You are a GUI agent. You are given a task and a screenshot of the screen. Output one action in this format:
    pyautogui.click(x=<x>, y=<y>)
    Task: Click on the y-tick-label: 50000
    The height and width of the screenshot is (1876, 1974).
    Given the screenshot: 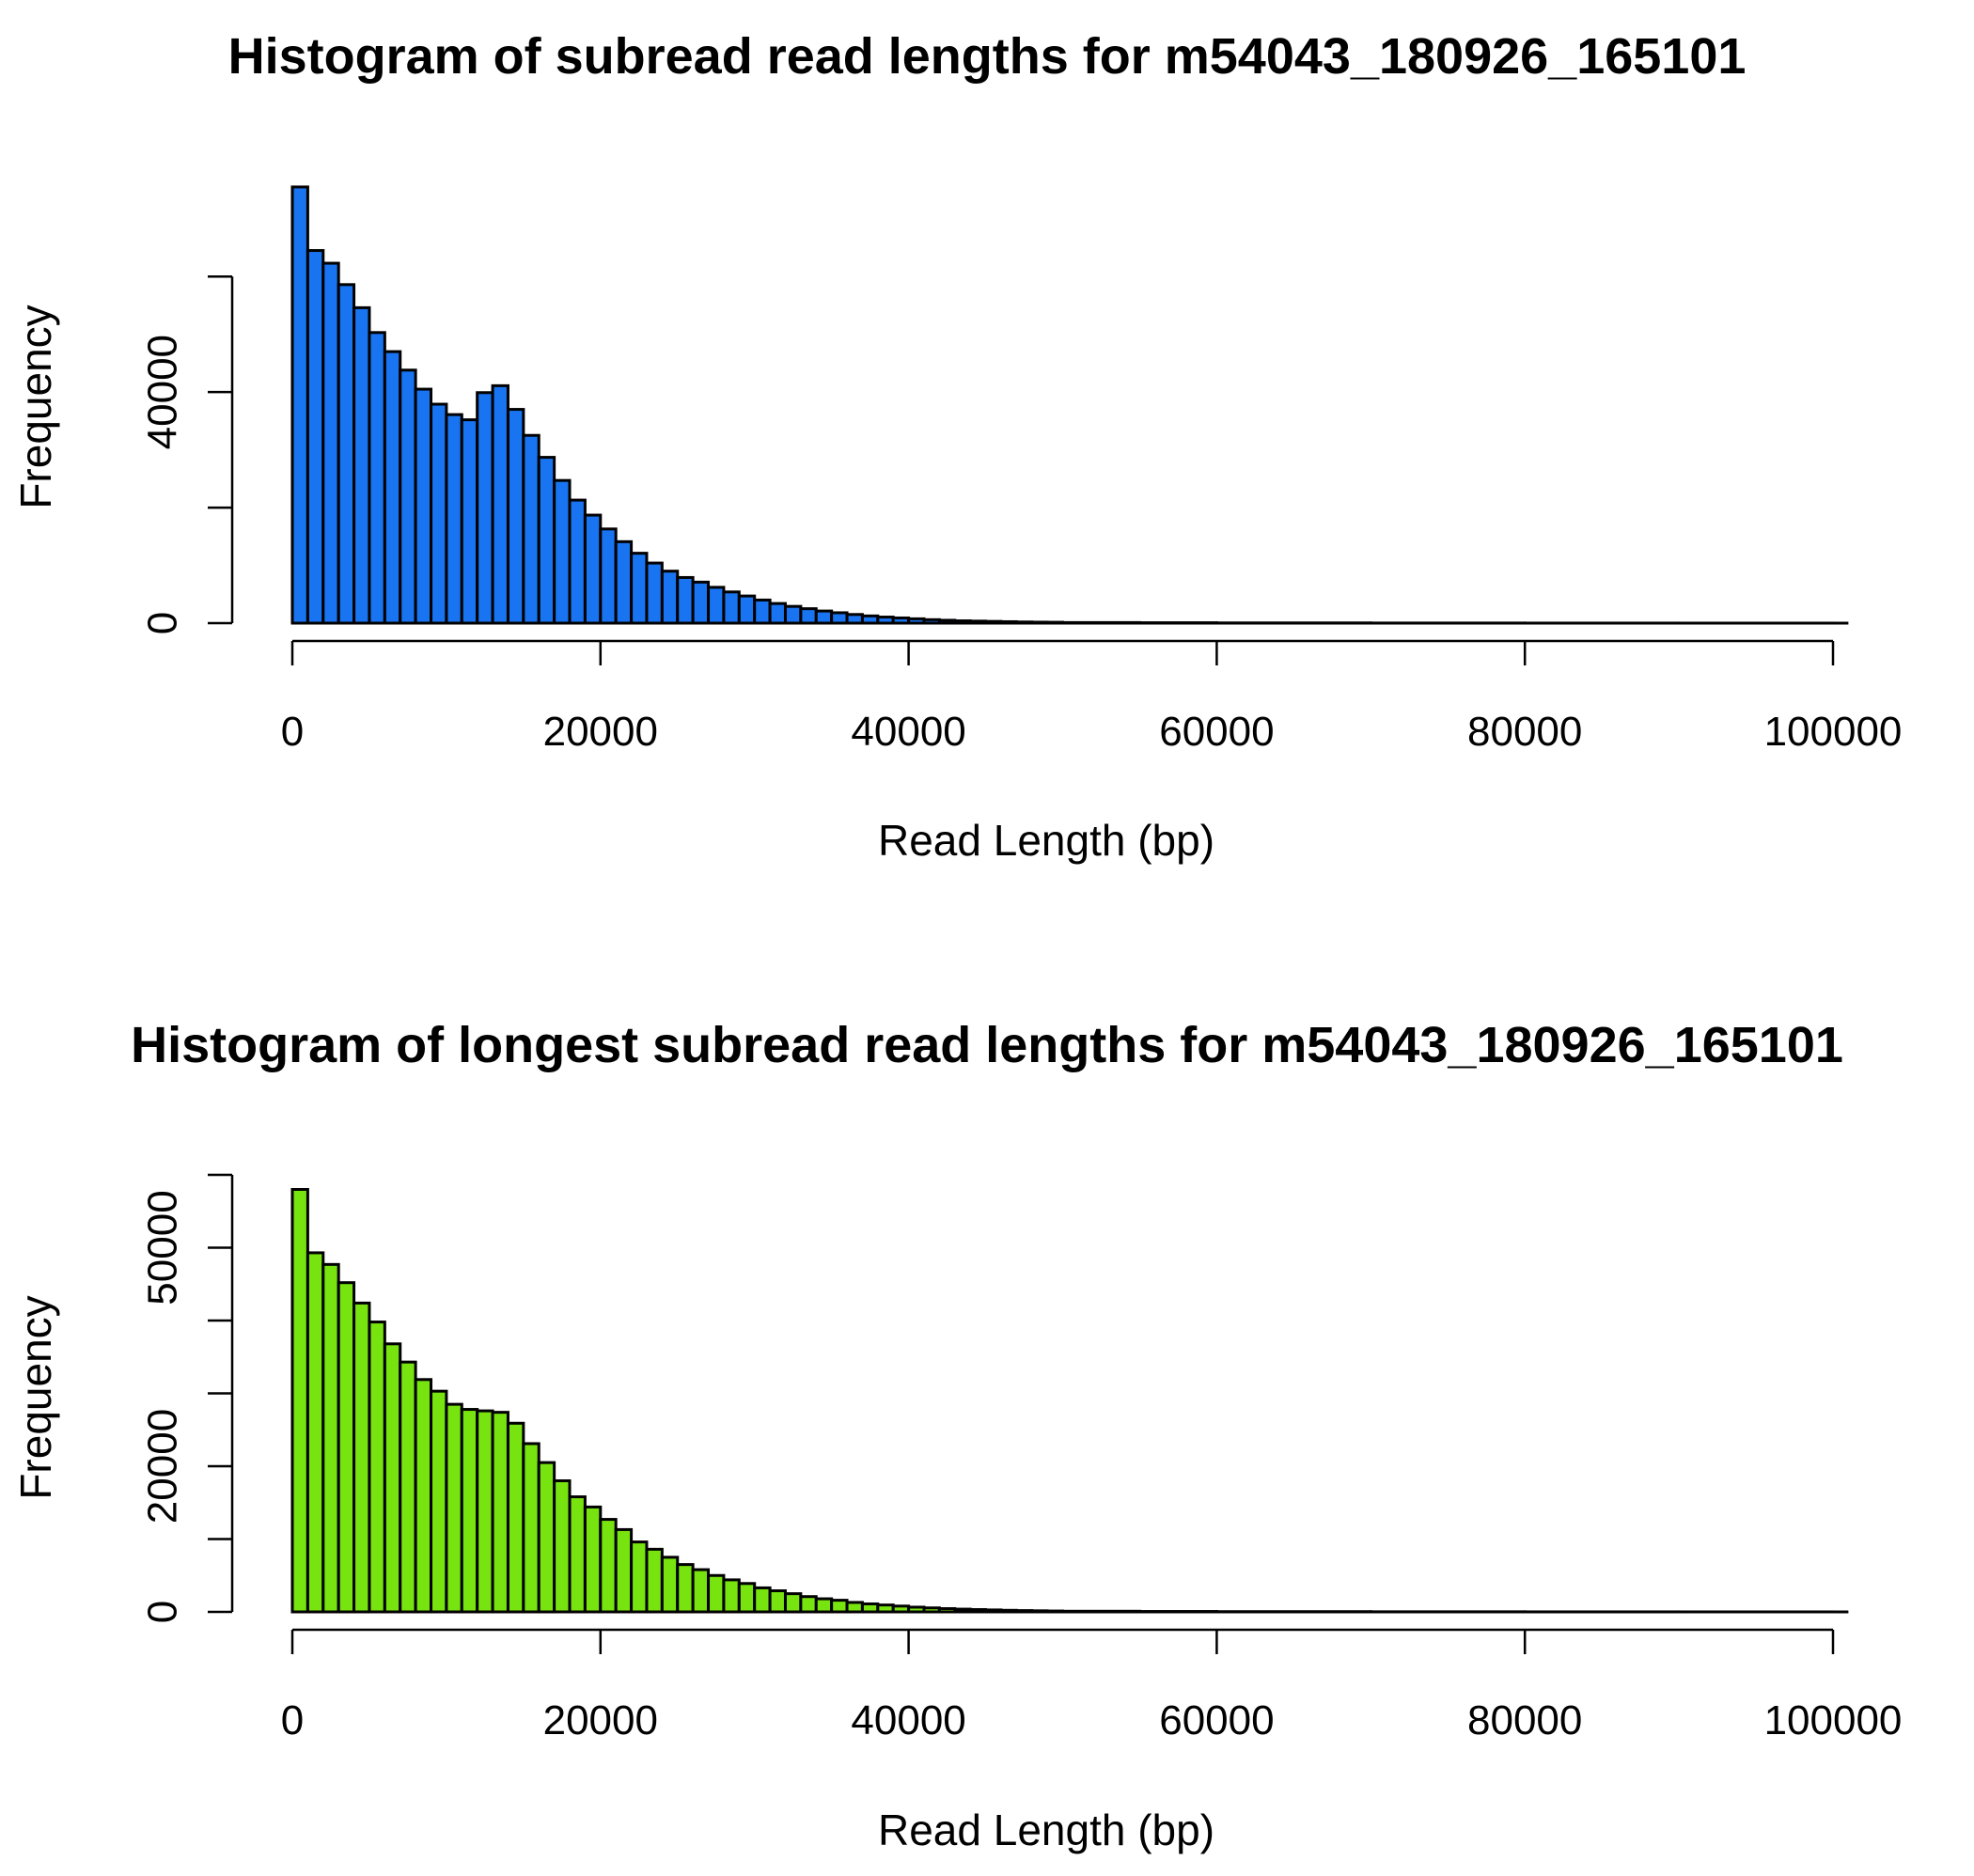 What is the action you would take?
    pyautogui.click(x=163, y=1248)
    